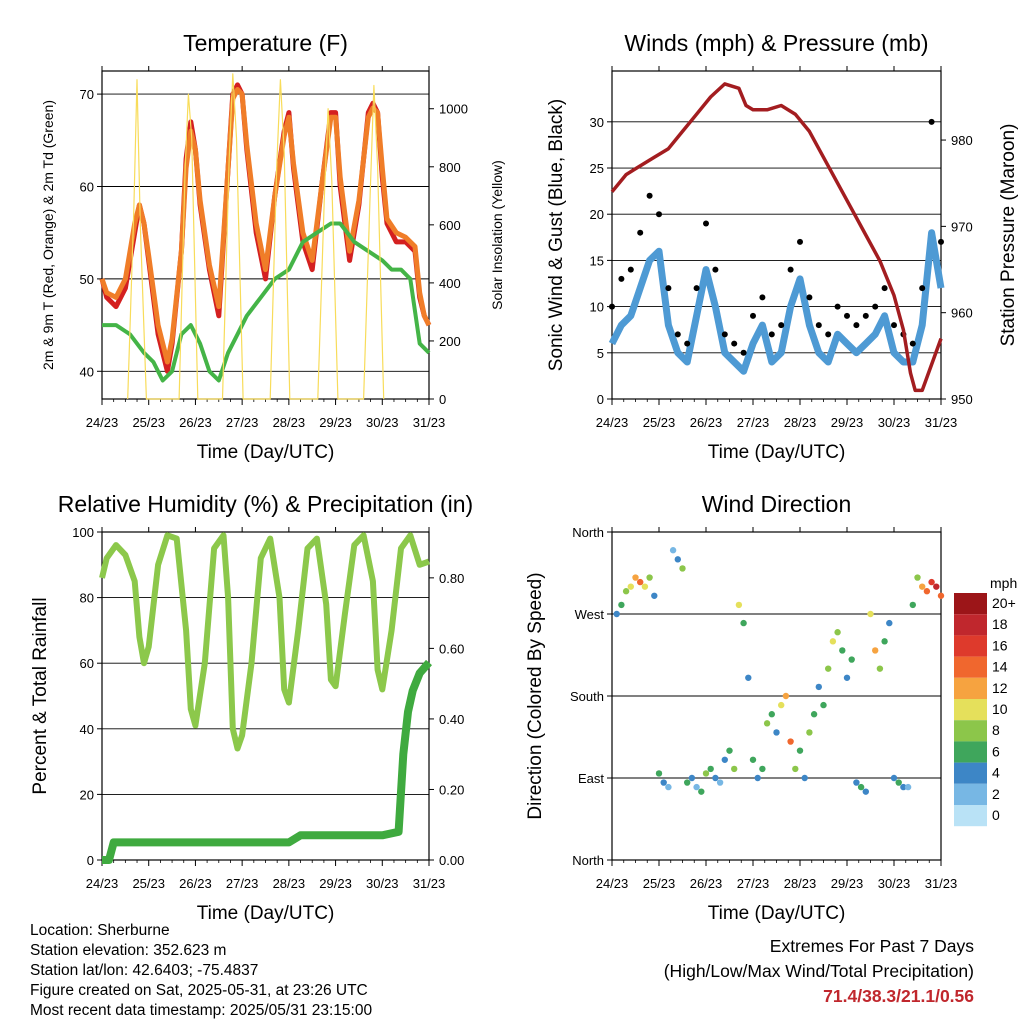  Describe the element at coordinates (451, 719) in the screenshot. I see `y2-tick-label: 0.40` at that location.